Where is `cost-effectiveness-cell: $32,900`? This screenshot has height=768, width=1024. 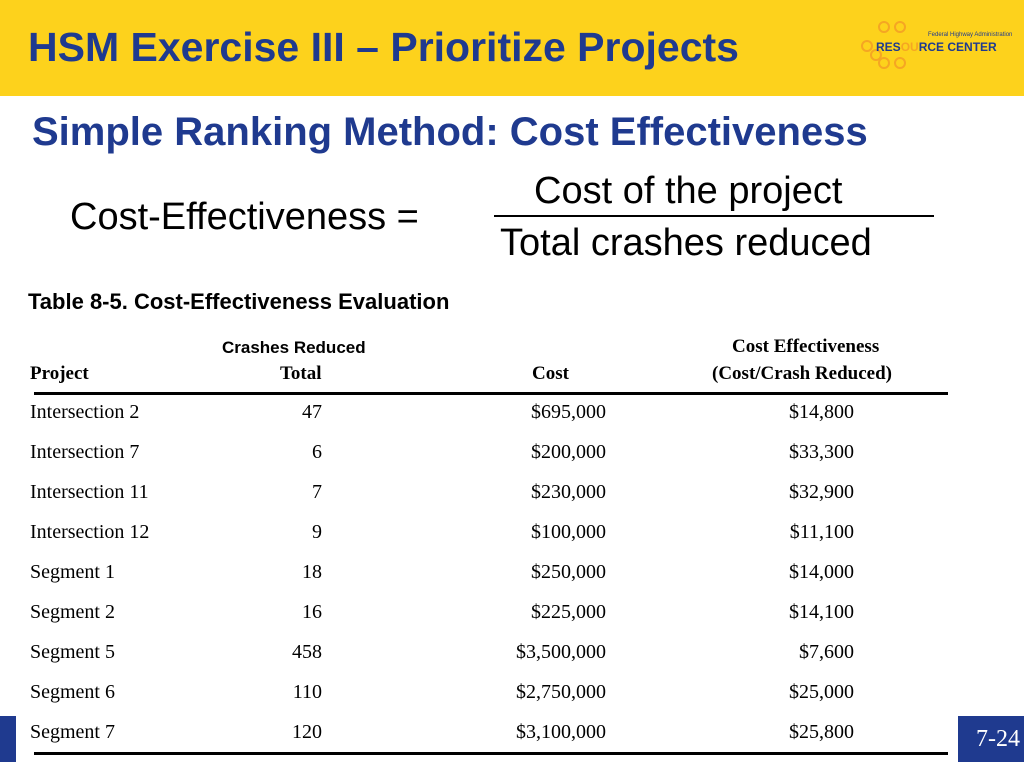
cost-effectiveness-cell: $32,900 is located at coordinates (821, 492).